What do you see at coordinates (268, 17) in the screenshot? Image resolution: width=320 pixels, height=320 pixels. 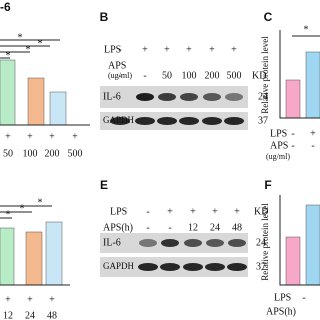 I see `panel-label: C` at bounding box center [268, 17].